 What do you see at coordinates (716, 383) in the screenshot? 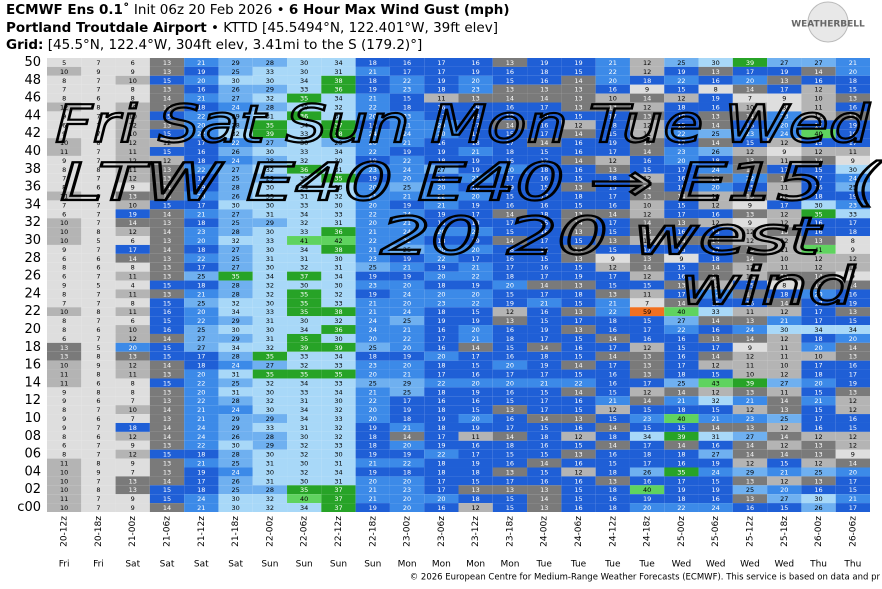
I see `cell-value: 43` at bounding box center [716, 383].